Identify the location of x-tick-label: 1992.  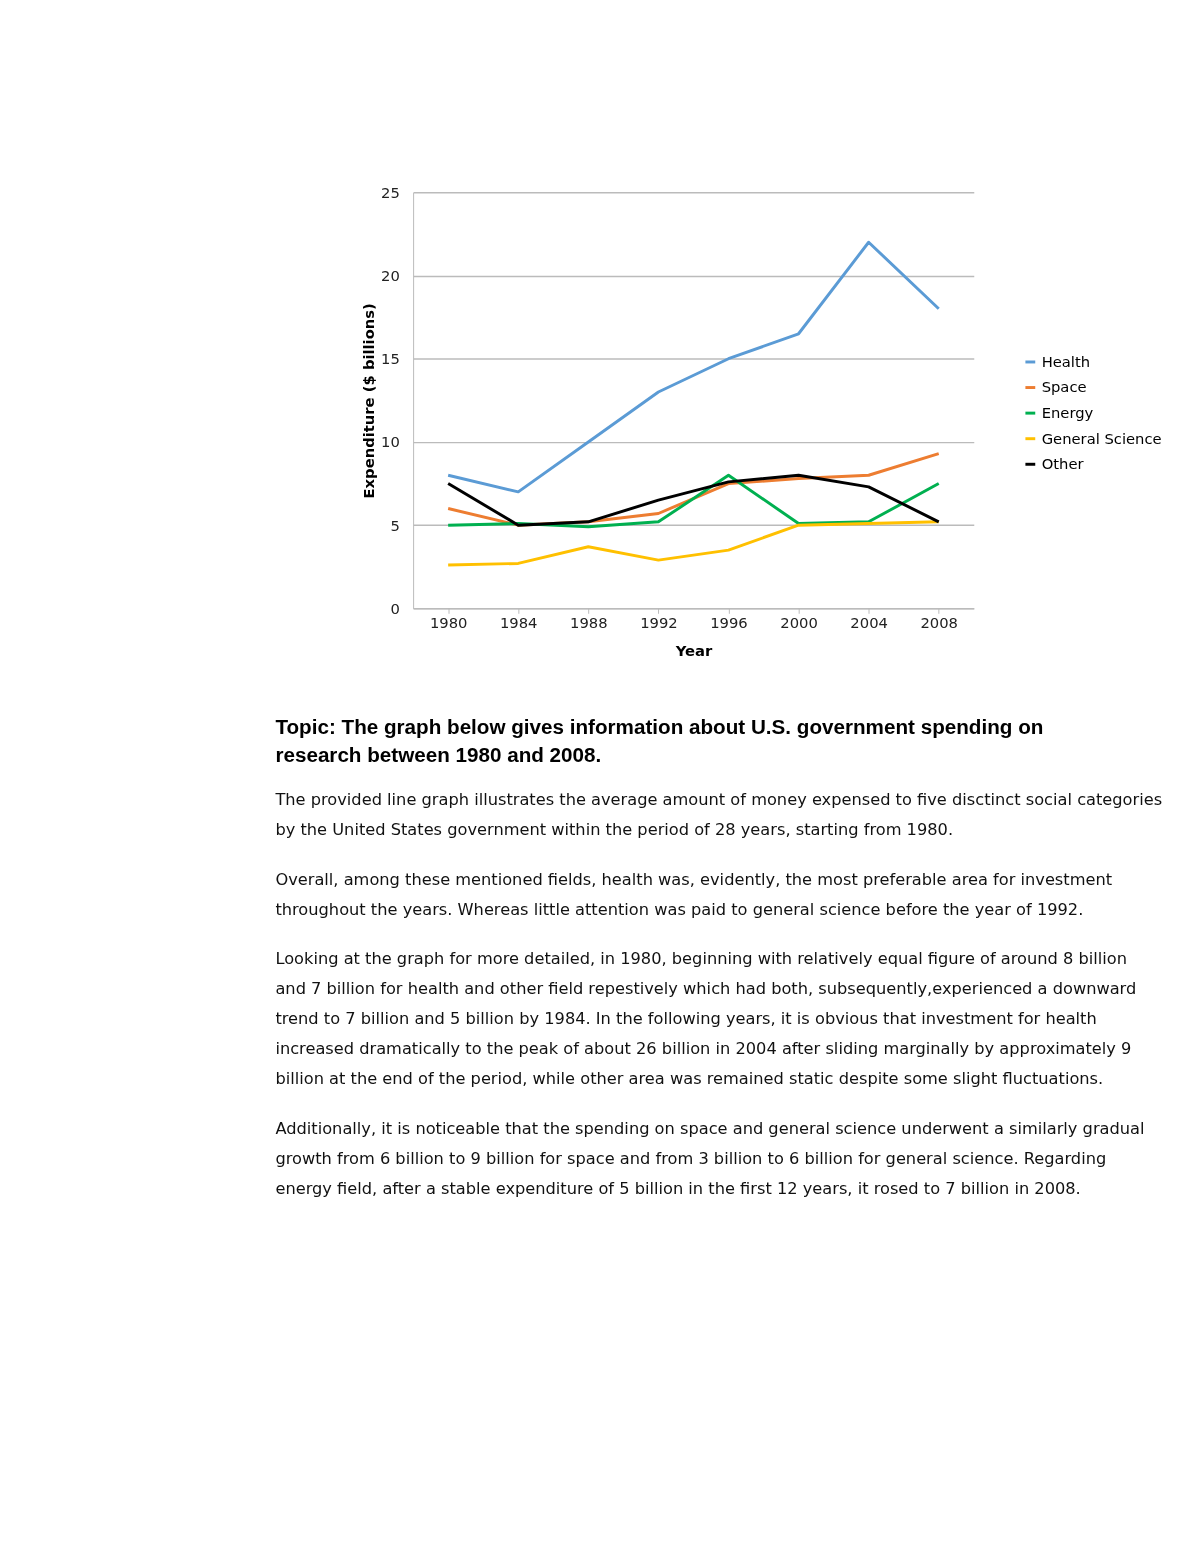
(659, 622).